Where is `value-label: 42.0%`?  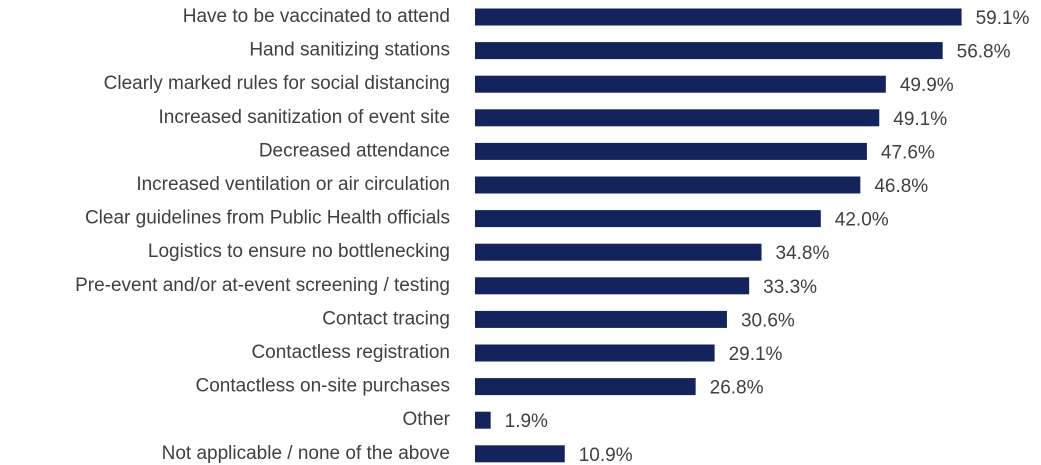 value-label: 42.0% is located at coordinates (862, 220).